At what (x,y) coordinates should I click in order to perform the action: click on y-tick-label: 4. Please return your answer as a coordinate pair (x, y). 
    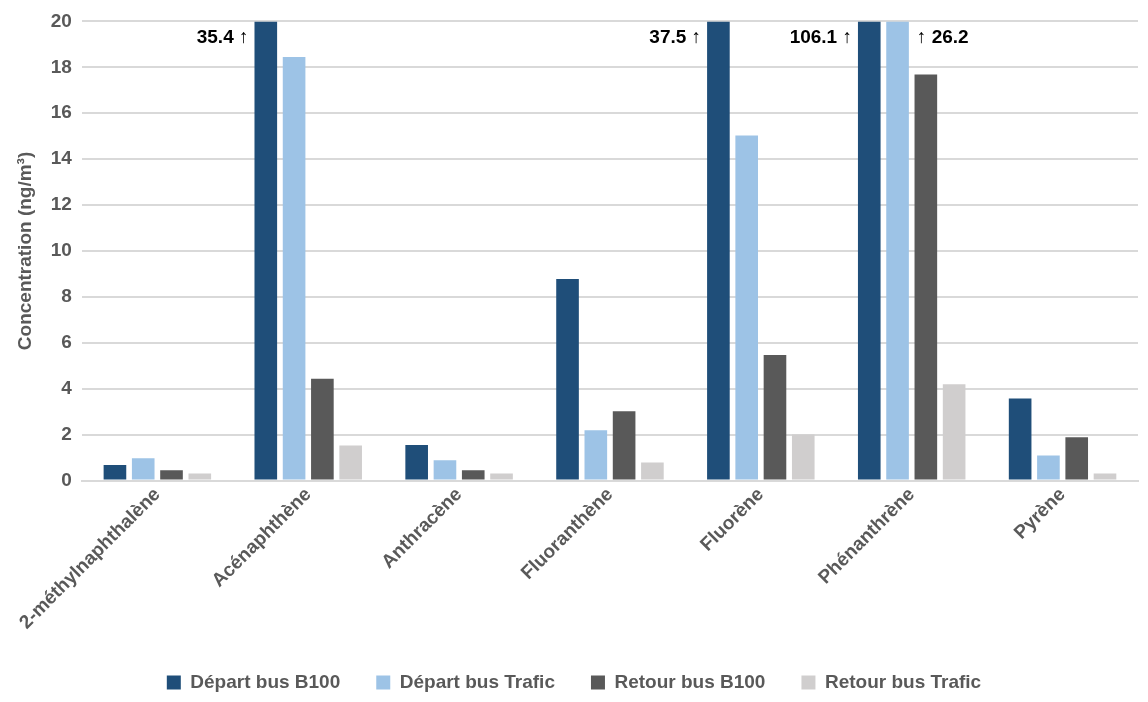
    Looking at the image, I should click on (67, 387).